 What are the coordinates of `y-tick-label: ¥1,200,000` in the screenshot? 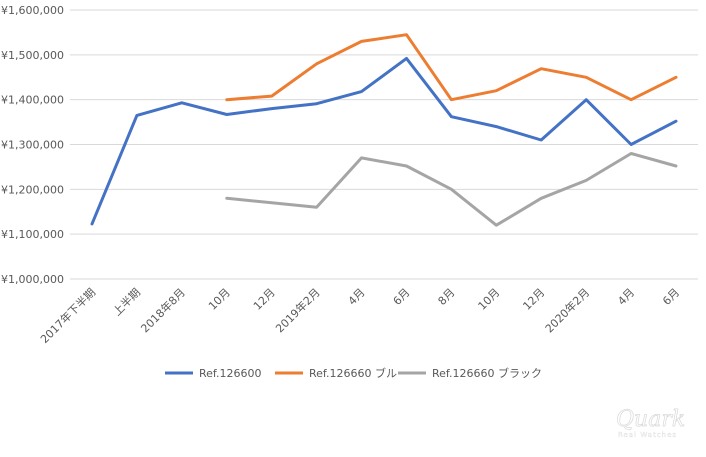 It's located at (32, 189).